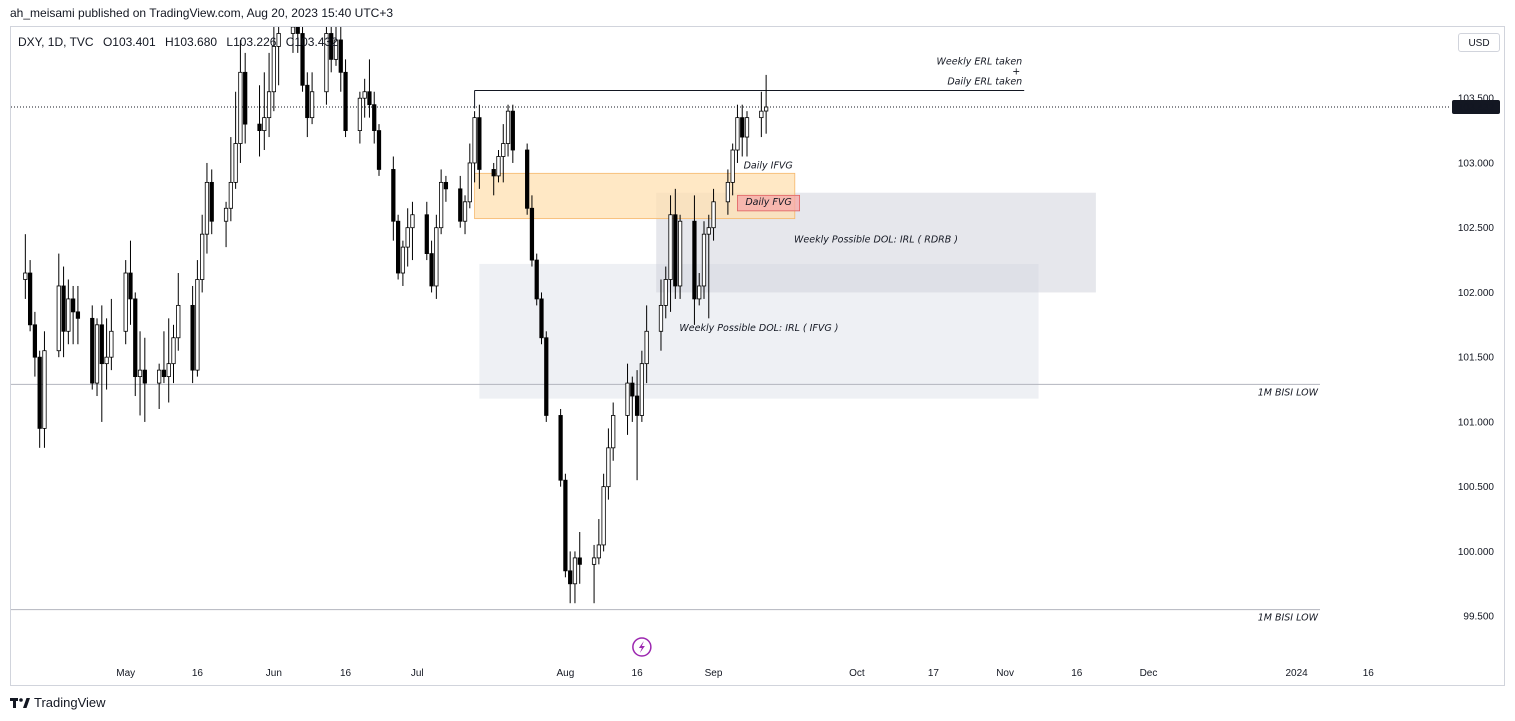 This screenshot has width=1515, height=721. Describe the element at coordinates (1149, 673) in the screenshot. I see `x-tick-label: Dec` at that location.